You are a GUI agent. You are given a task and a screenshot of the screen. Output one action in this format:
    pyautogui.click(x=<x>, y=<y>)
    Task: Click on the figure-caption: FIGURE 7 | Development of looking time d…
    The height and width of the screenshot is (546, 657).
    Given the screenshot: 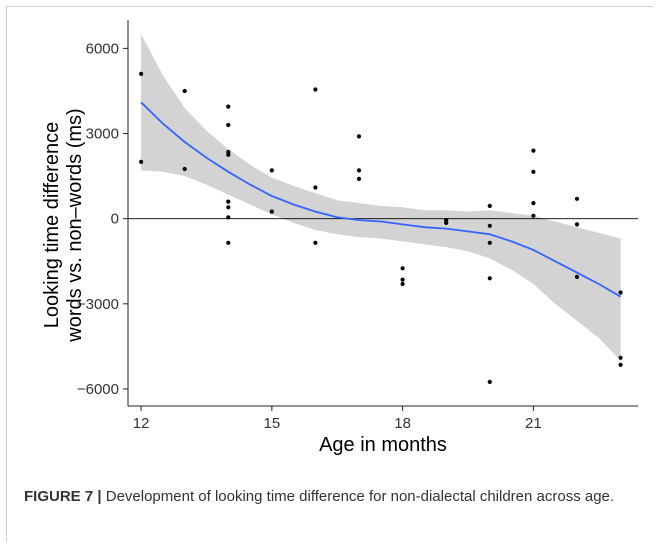 What is the action you would take?
    pyautogui.click(x=329, y=497)
    